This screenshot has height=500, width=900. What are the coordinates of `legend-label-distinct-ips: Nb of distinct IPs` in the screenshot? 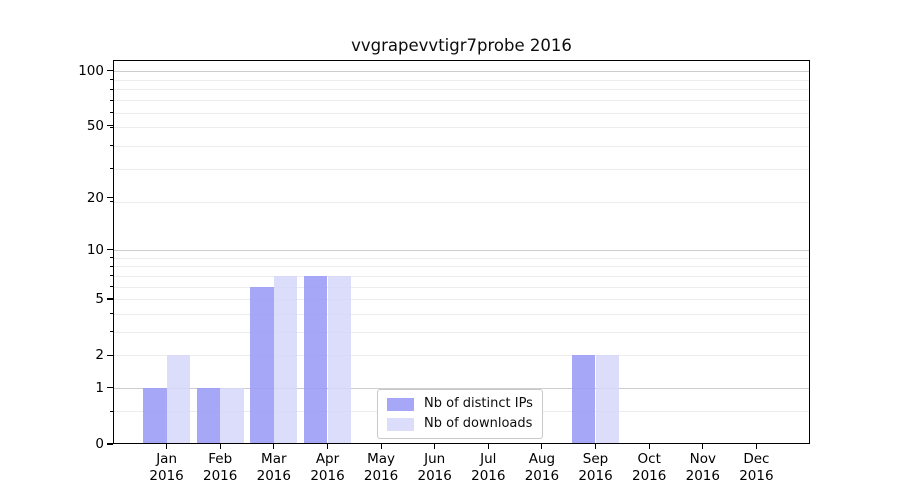 It's located at (478, 403).